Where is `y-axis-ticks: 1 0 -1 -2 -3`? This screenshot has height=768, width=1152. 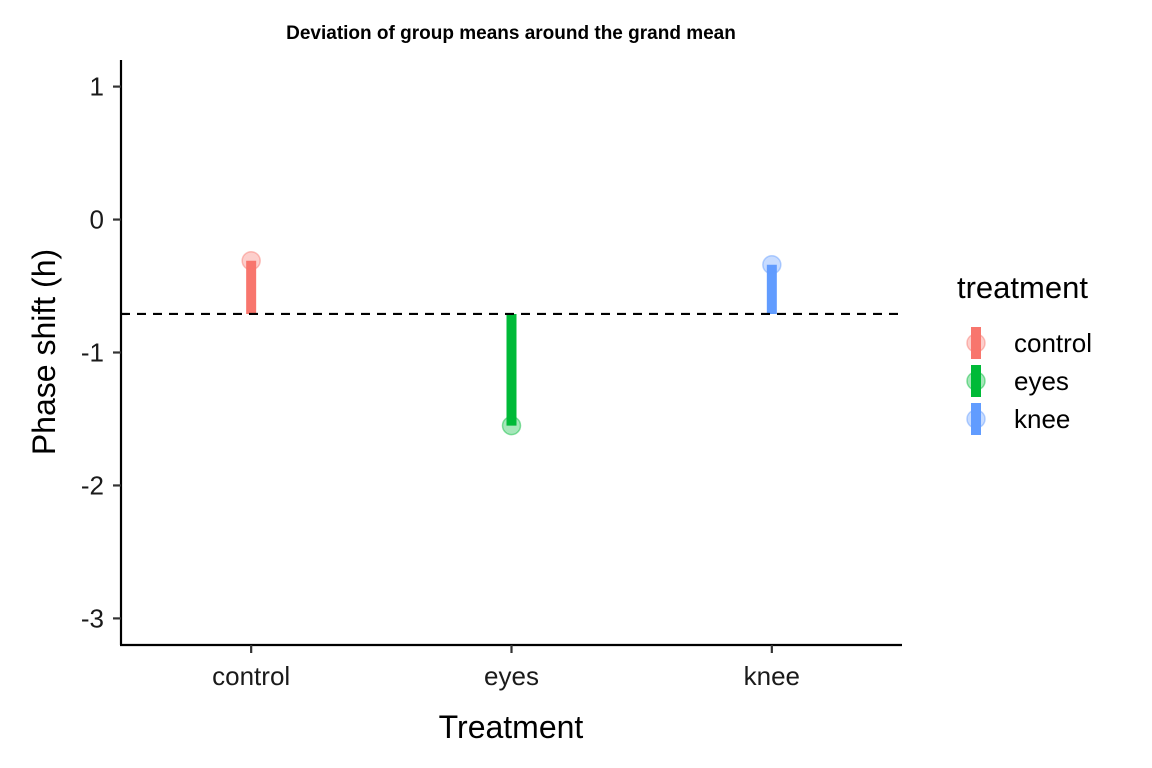 y-axis-ticks: 1 0 -1 -2 -3 is located at coordinates (101, 352).